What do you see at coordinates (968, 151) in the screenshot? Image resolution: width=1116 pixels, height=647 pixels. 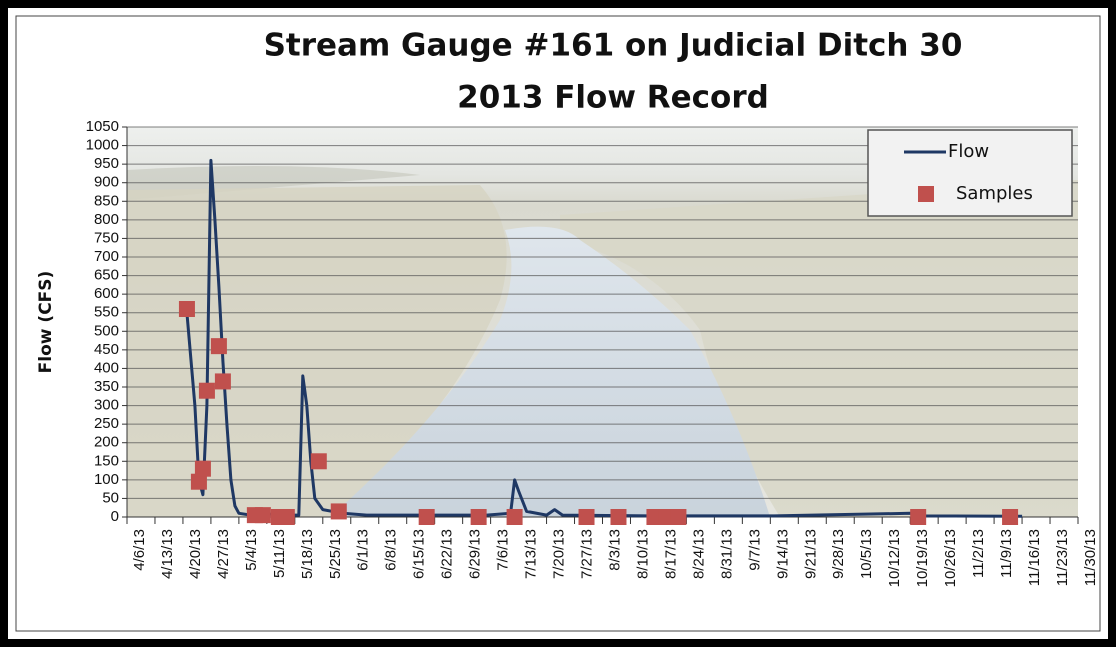 I see `legend-label: Flow` at bounding box center [968, 151].